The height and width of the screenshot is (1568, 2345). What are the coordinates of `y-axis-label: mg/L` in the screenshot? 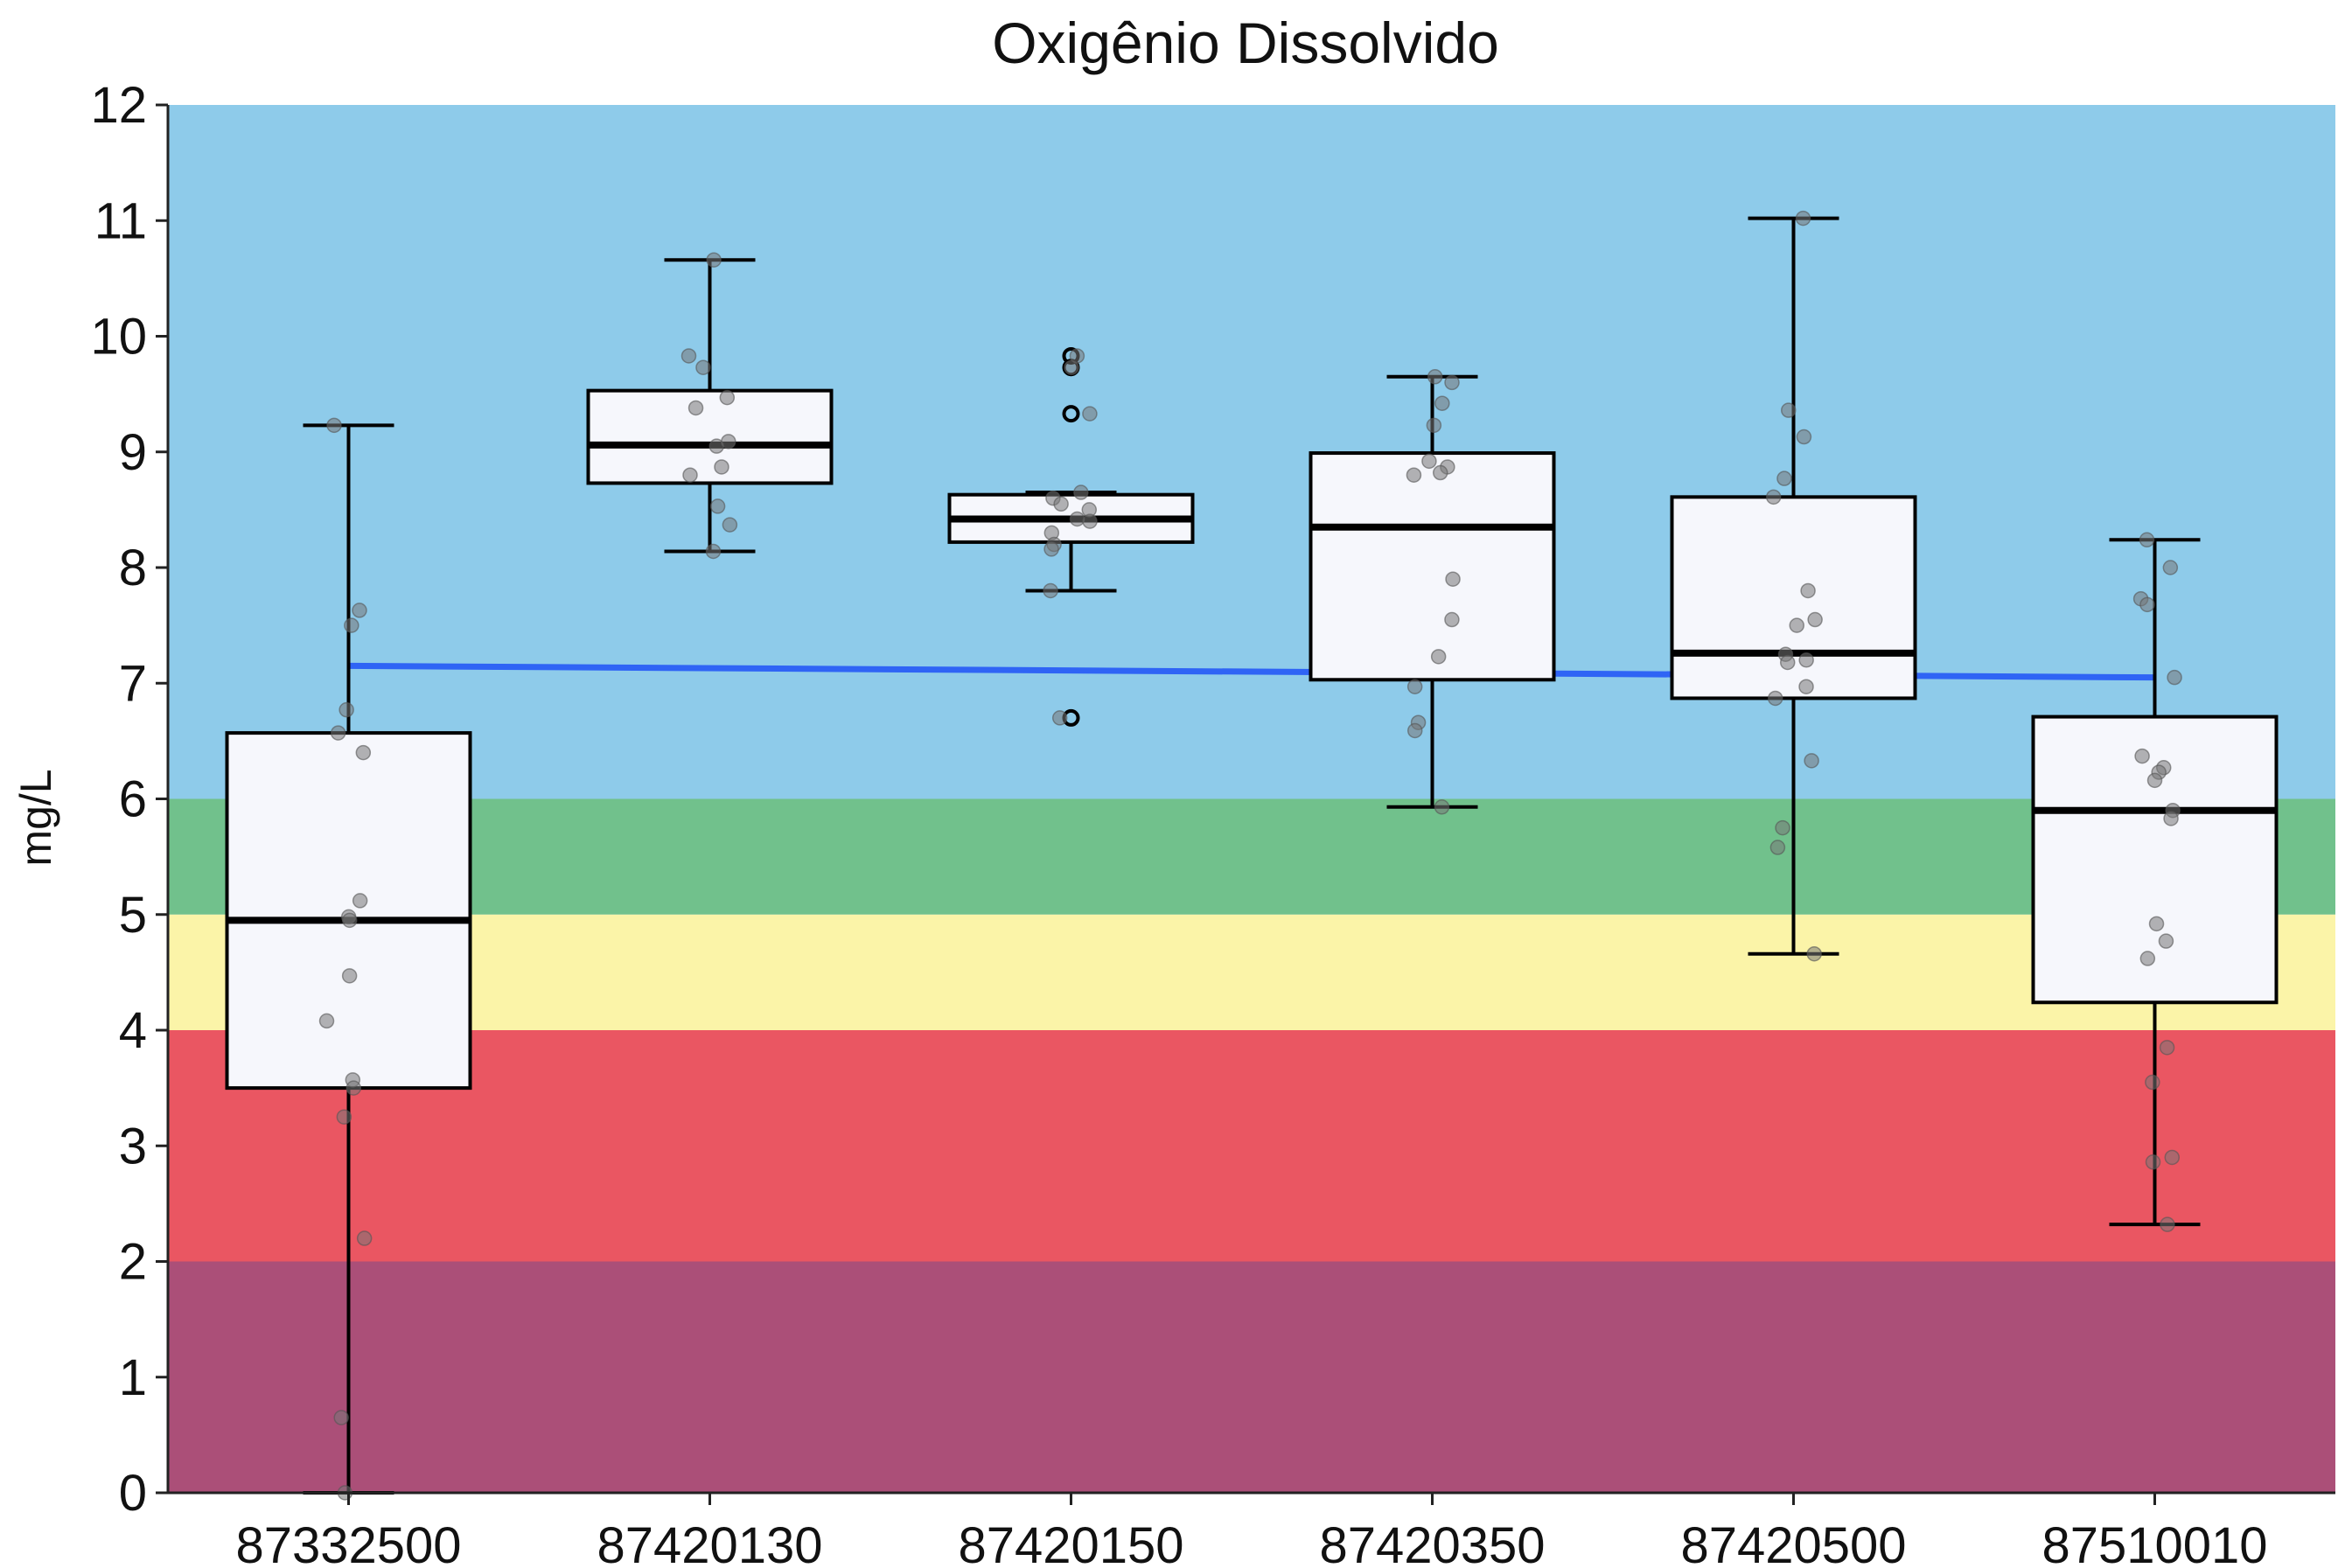 It's located at (35, 817).